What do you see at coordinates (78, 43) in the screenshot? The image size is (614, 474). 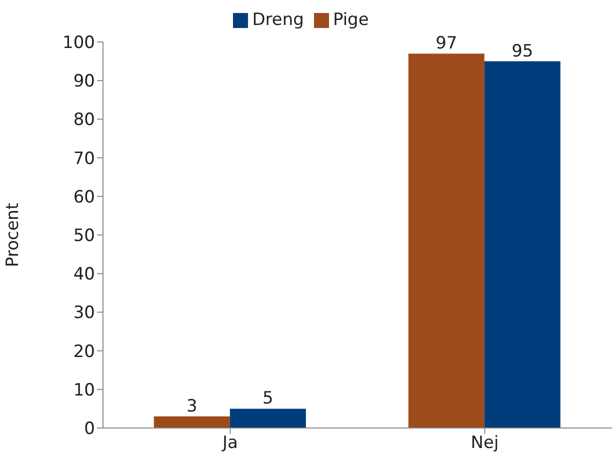 I see `y-tick-label: 100` at bounding box center [78, 43].